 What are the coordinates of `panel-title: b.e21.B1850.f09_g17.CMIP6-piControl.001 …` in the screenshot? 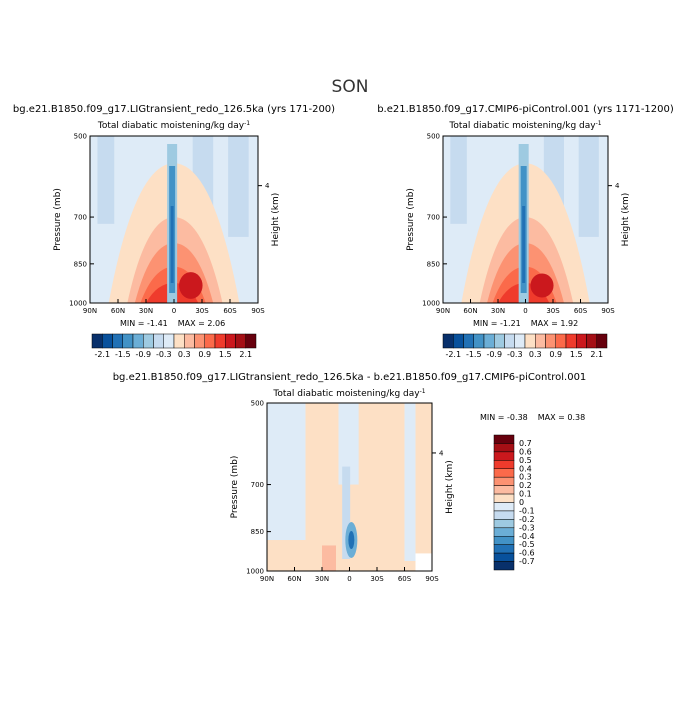 It's located at (525, 109).